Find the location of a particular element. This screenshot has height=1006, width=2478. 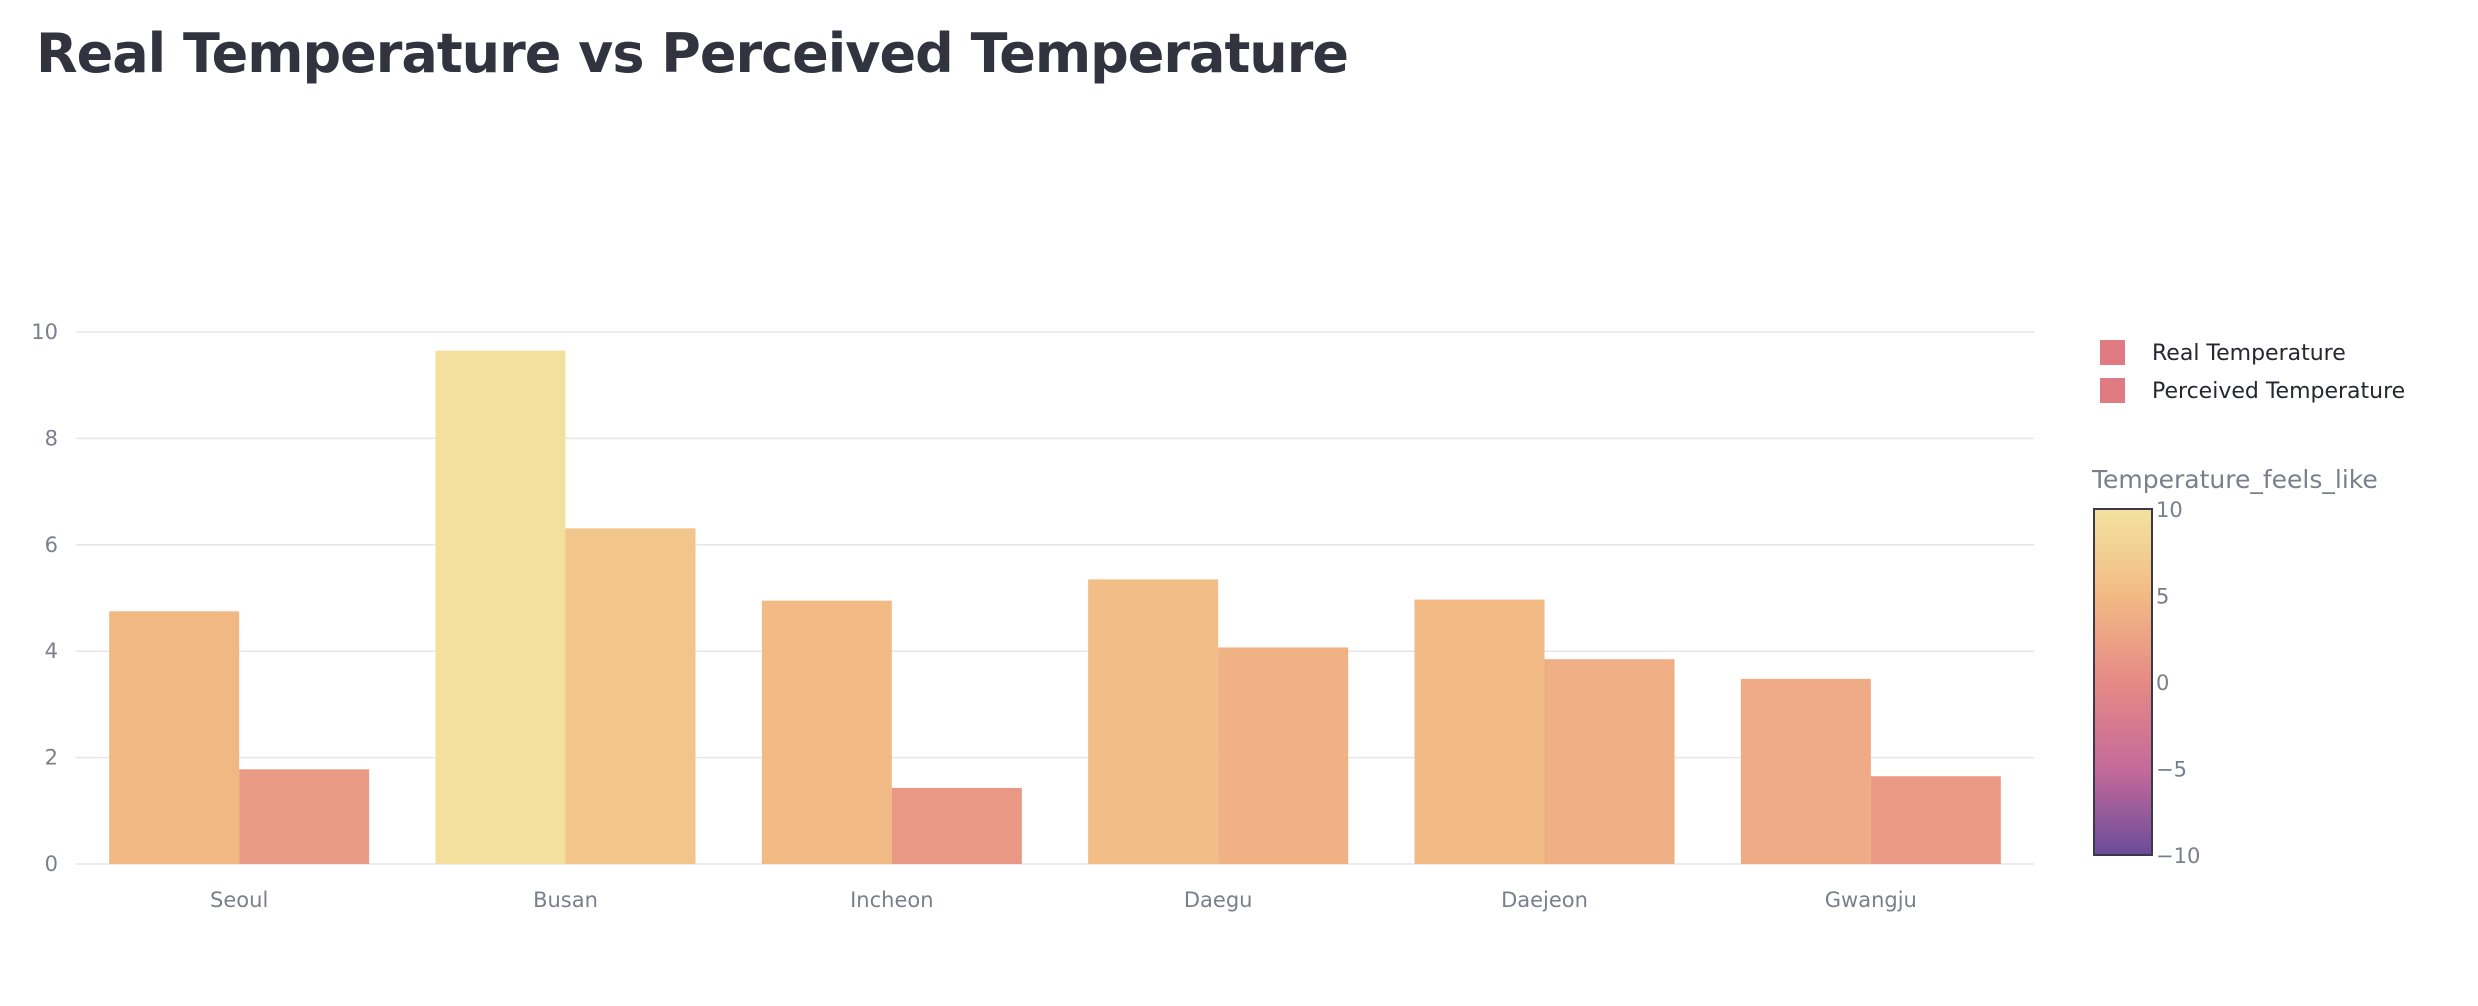

legend-label: Real Temperature is located at coordinates (2249, 353).